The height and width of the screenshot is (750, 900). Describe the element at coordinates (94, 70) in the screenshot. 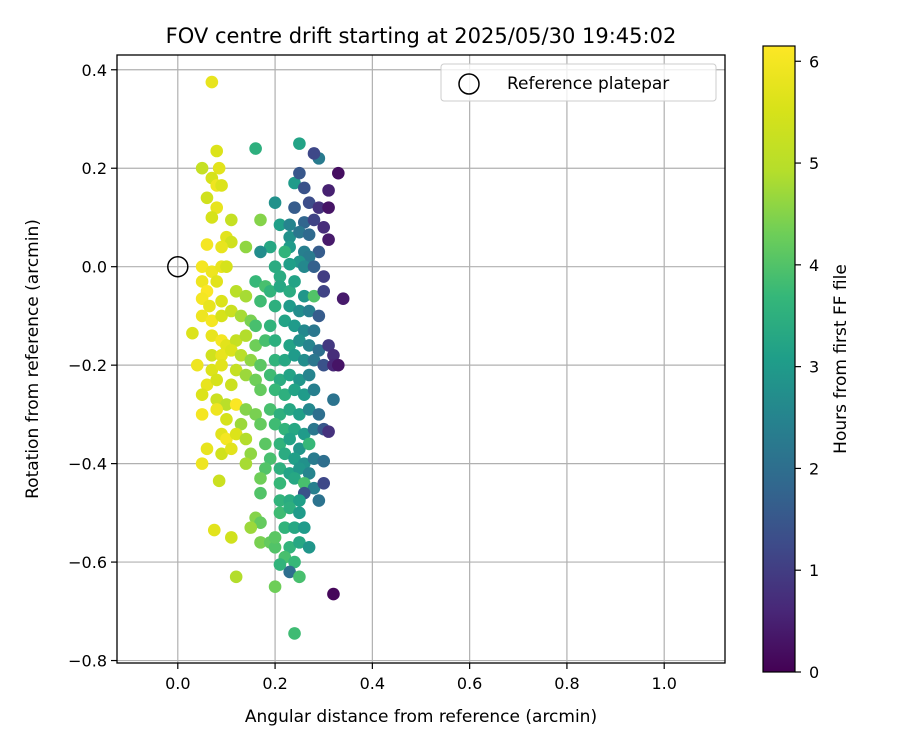

I see `y-tick-label: 0.4` at that location.